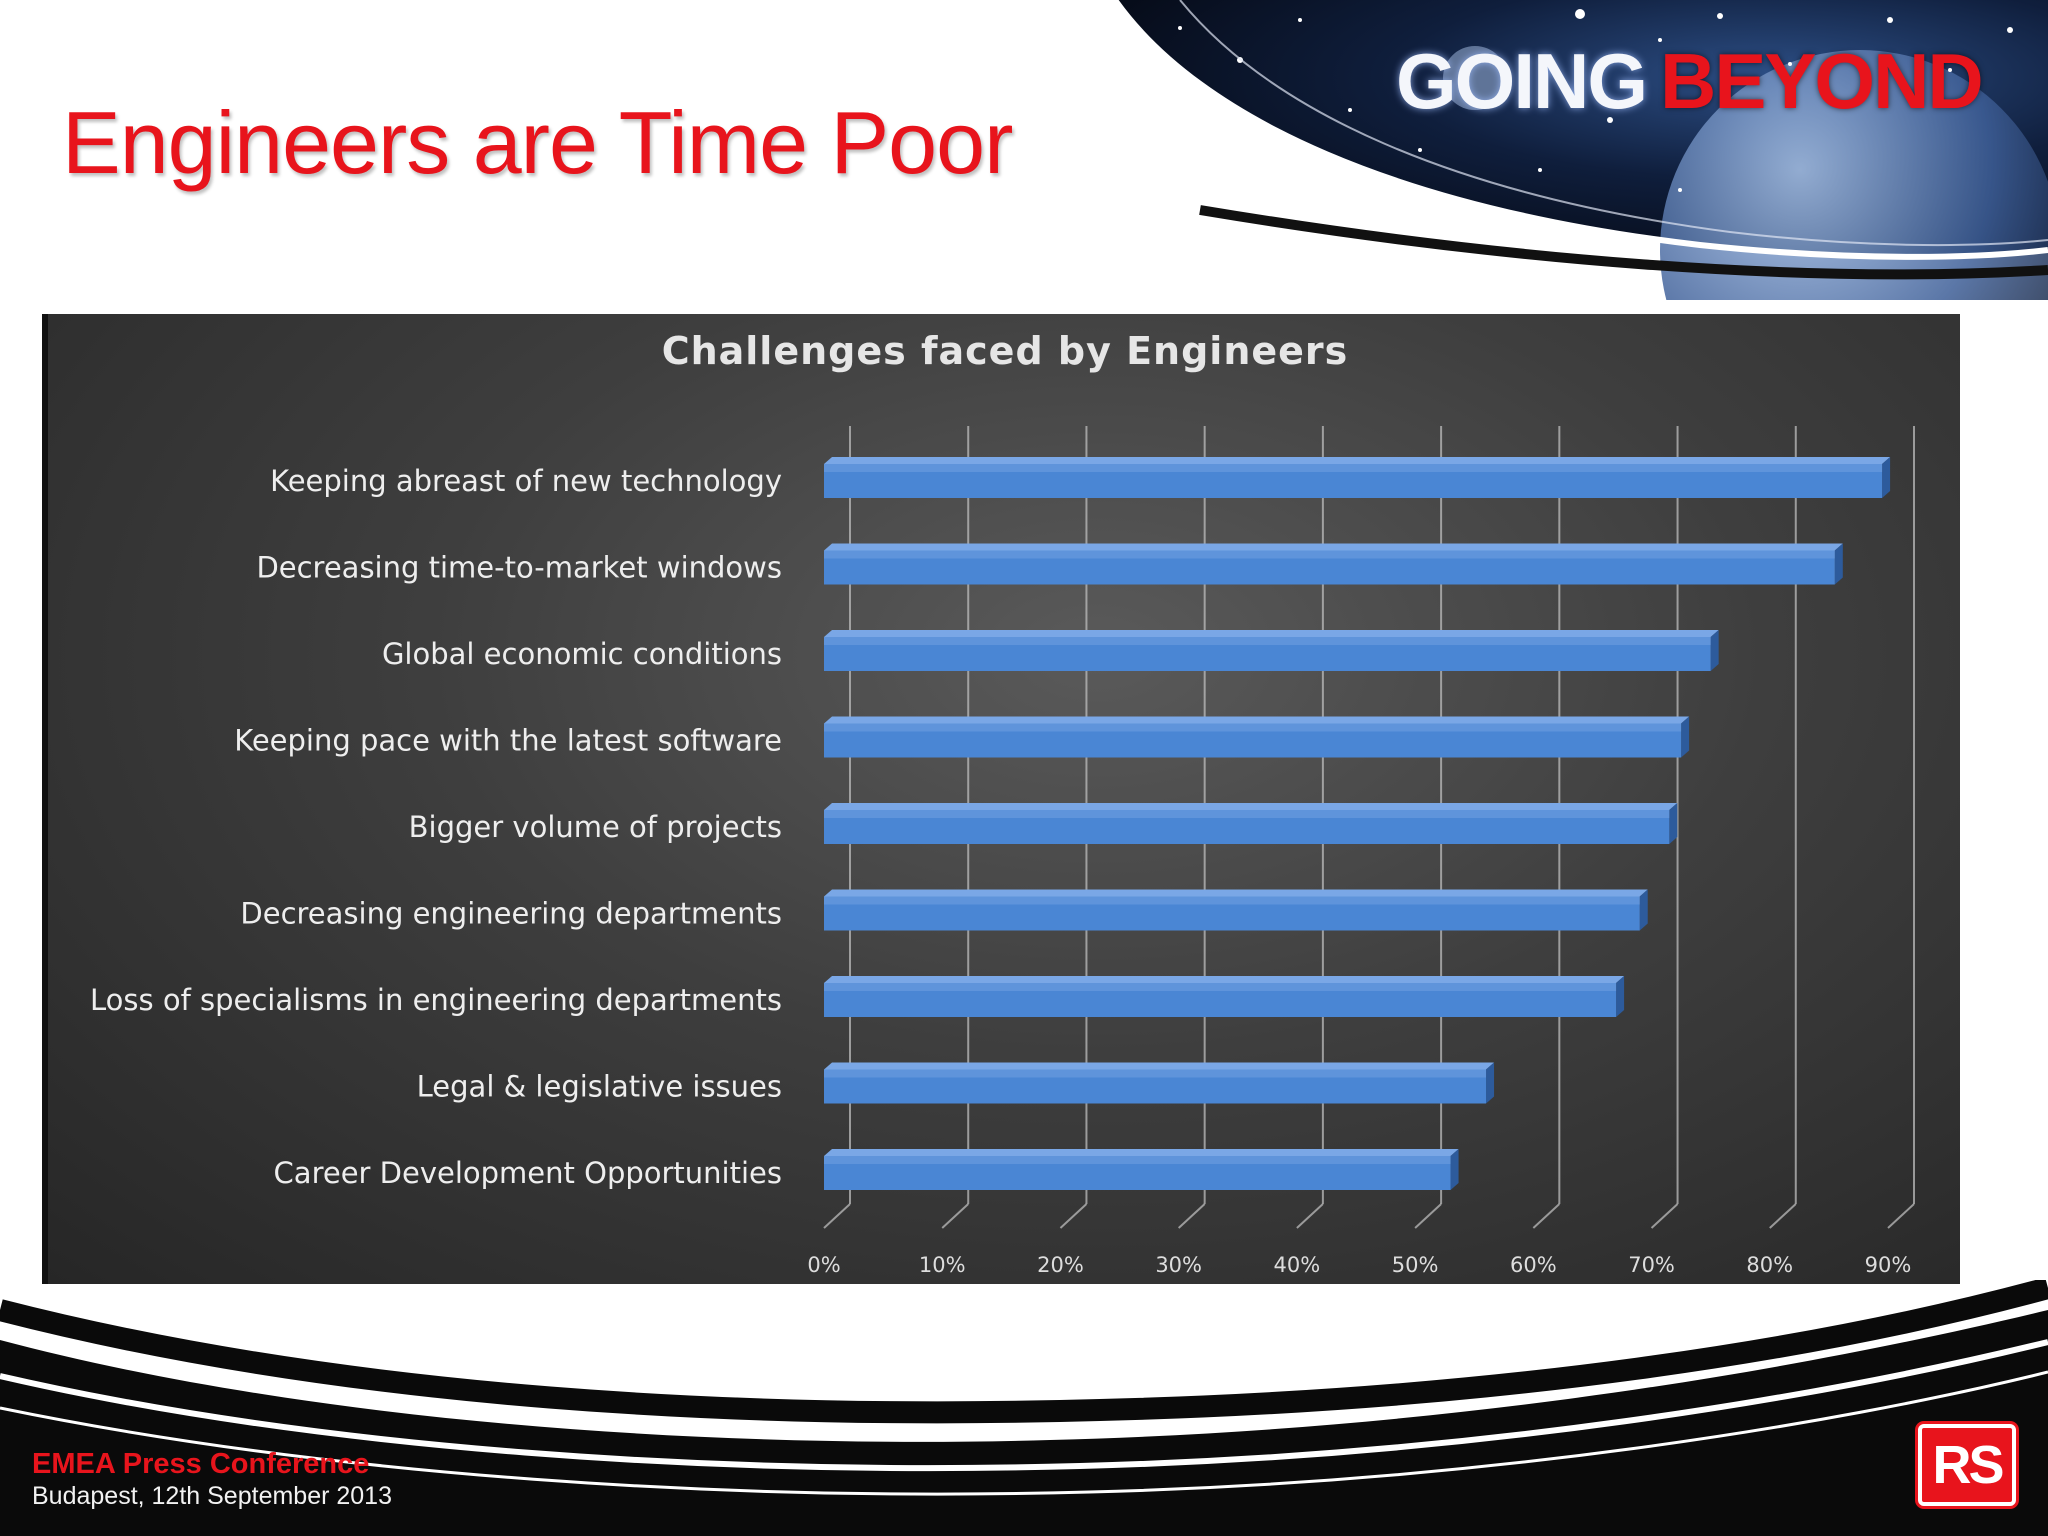  What do you see at coordinates (1651, 1265) in the screenshot?
I see `x-tick-label: 70%` at bounding box center [1651, 1265].